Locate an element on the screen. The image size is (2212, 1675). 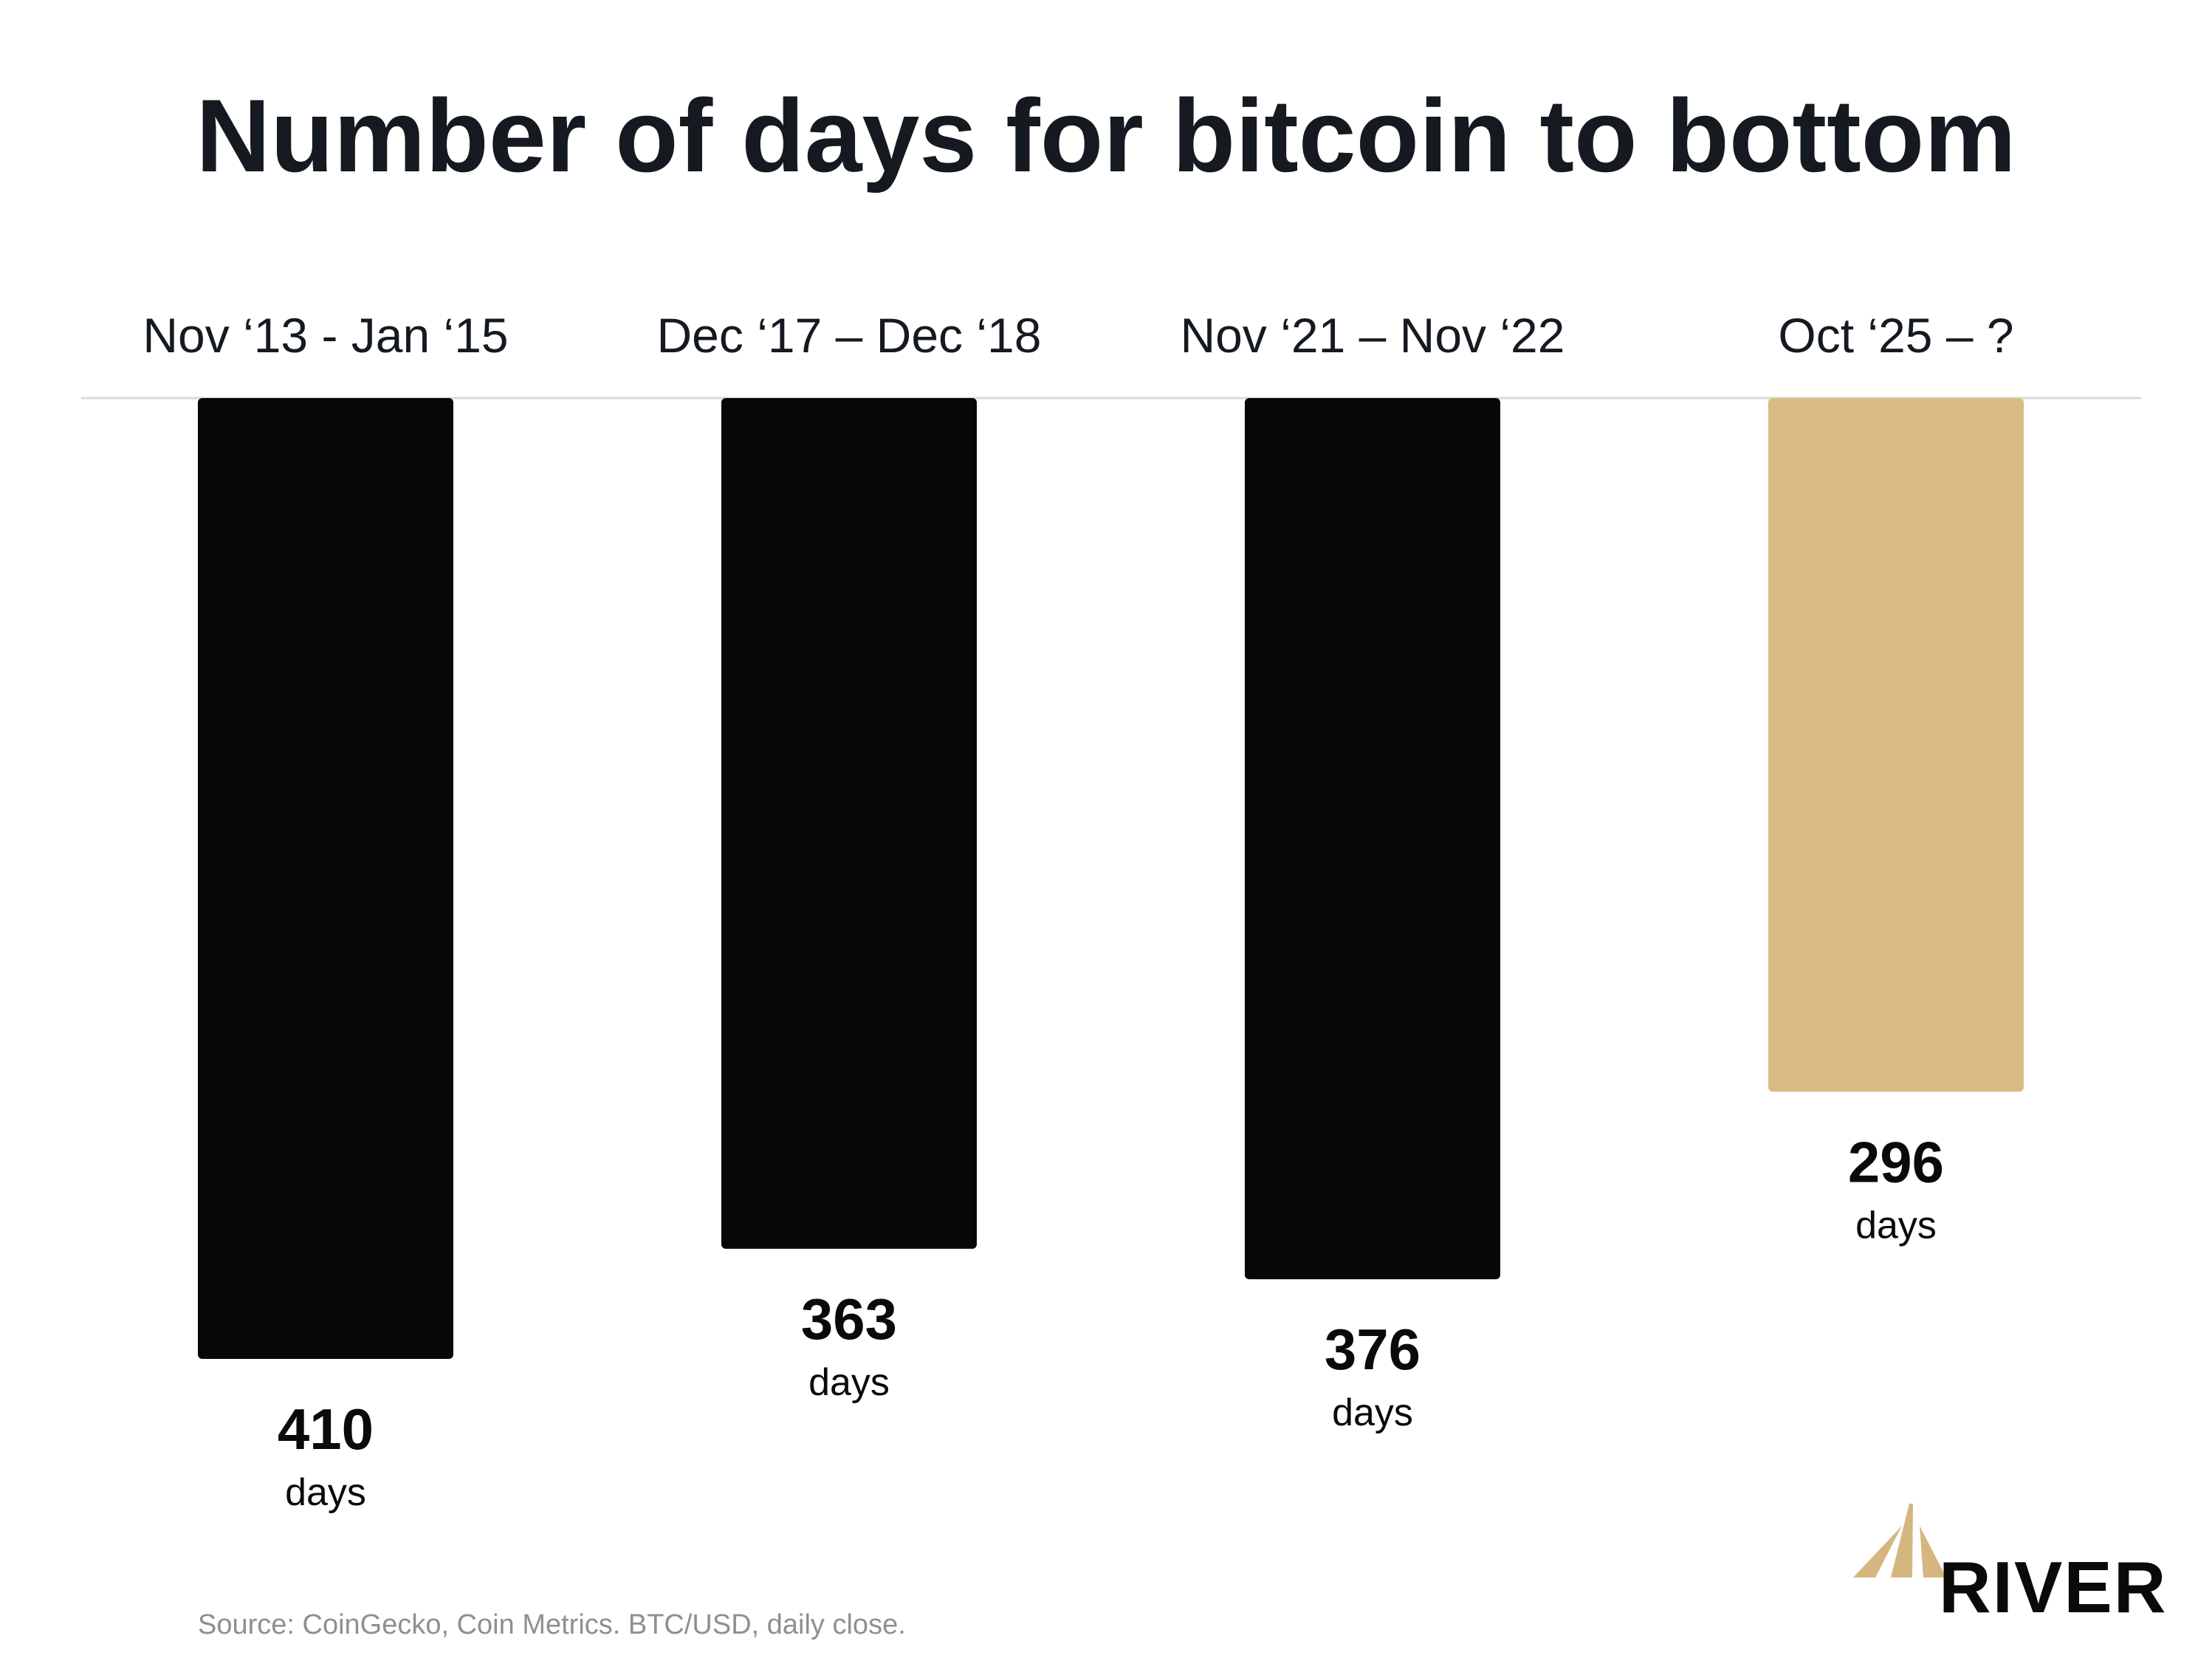
value-label-1: 363 is located at coordinates (849, 1319).